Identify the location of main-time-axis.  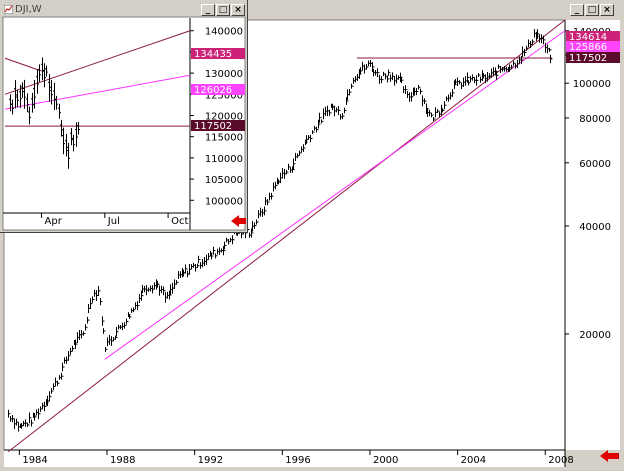
(284, 458).